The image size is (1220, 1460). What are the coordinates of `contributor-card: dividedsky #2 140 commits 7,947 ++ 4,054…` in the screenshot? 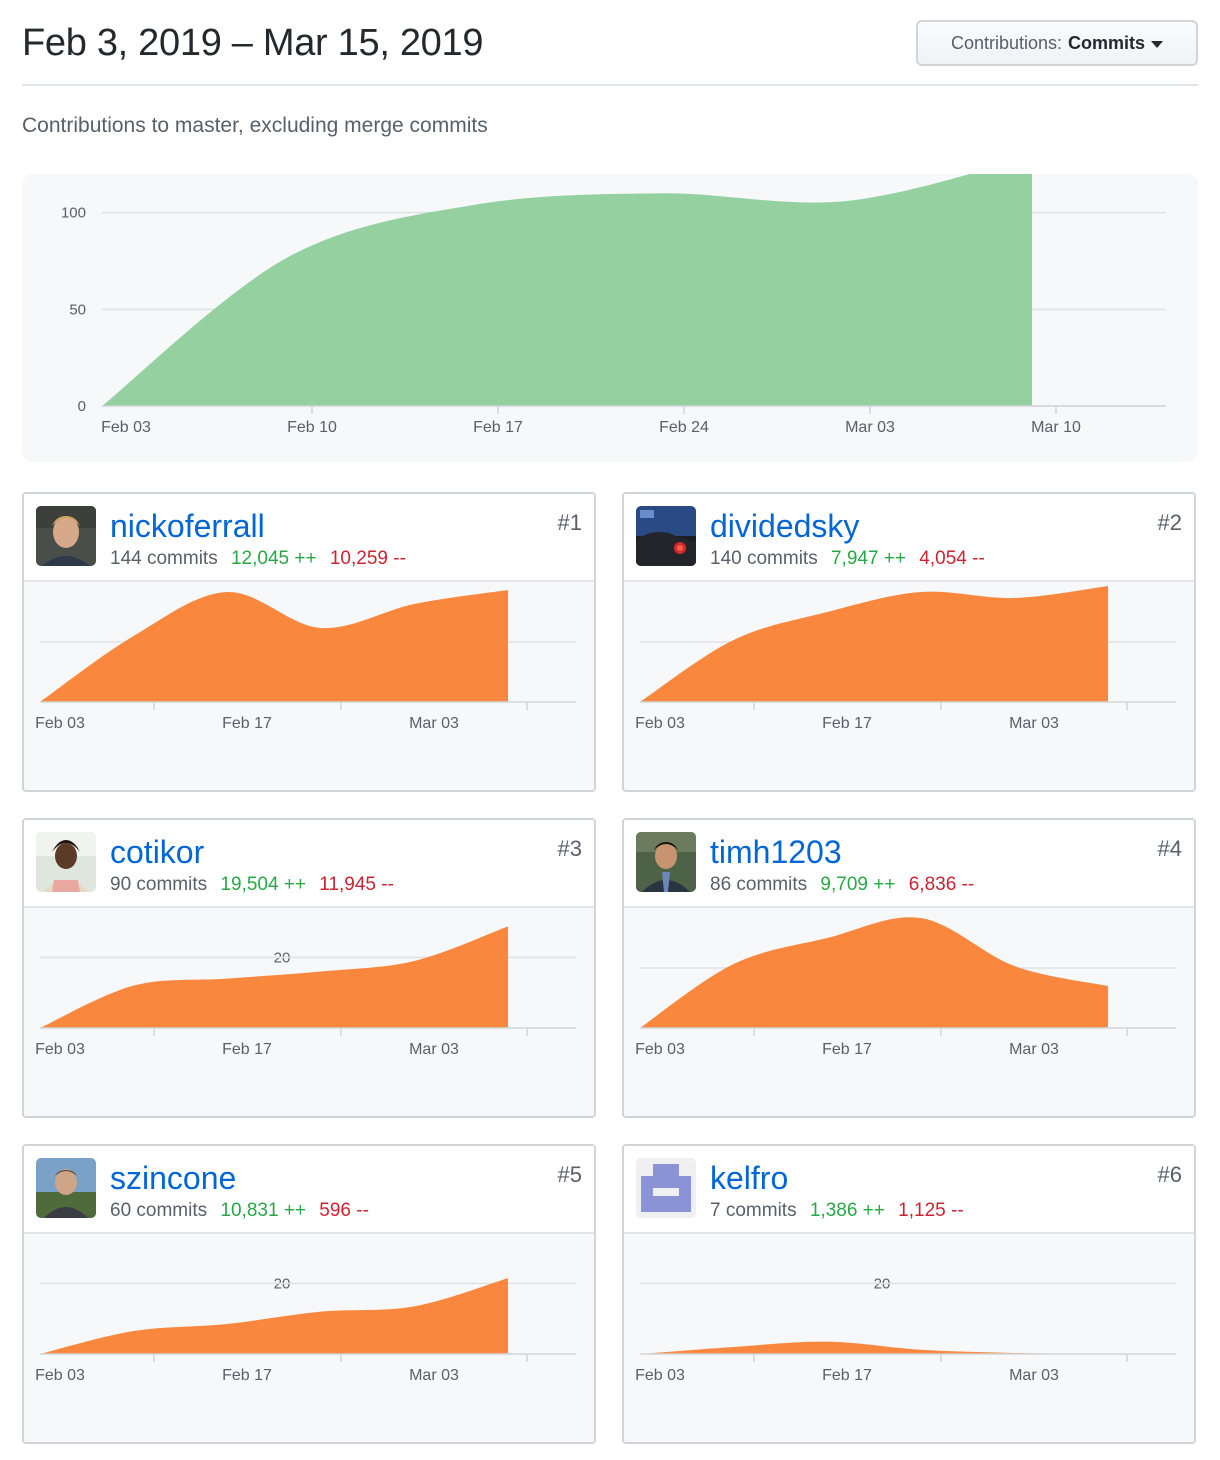 It's located at (909, 642).